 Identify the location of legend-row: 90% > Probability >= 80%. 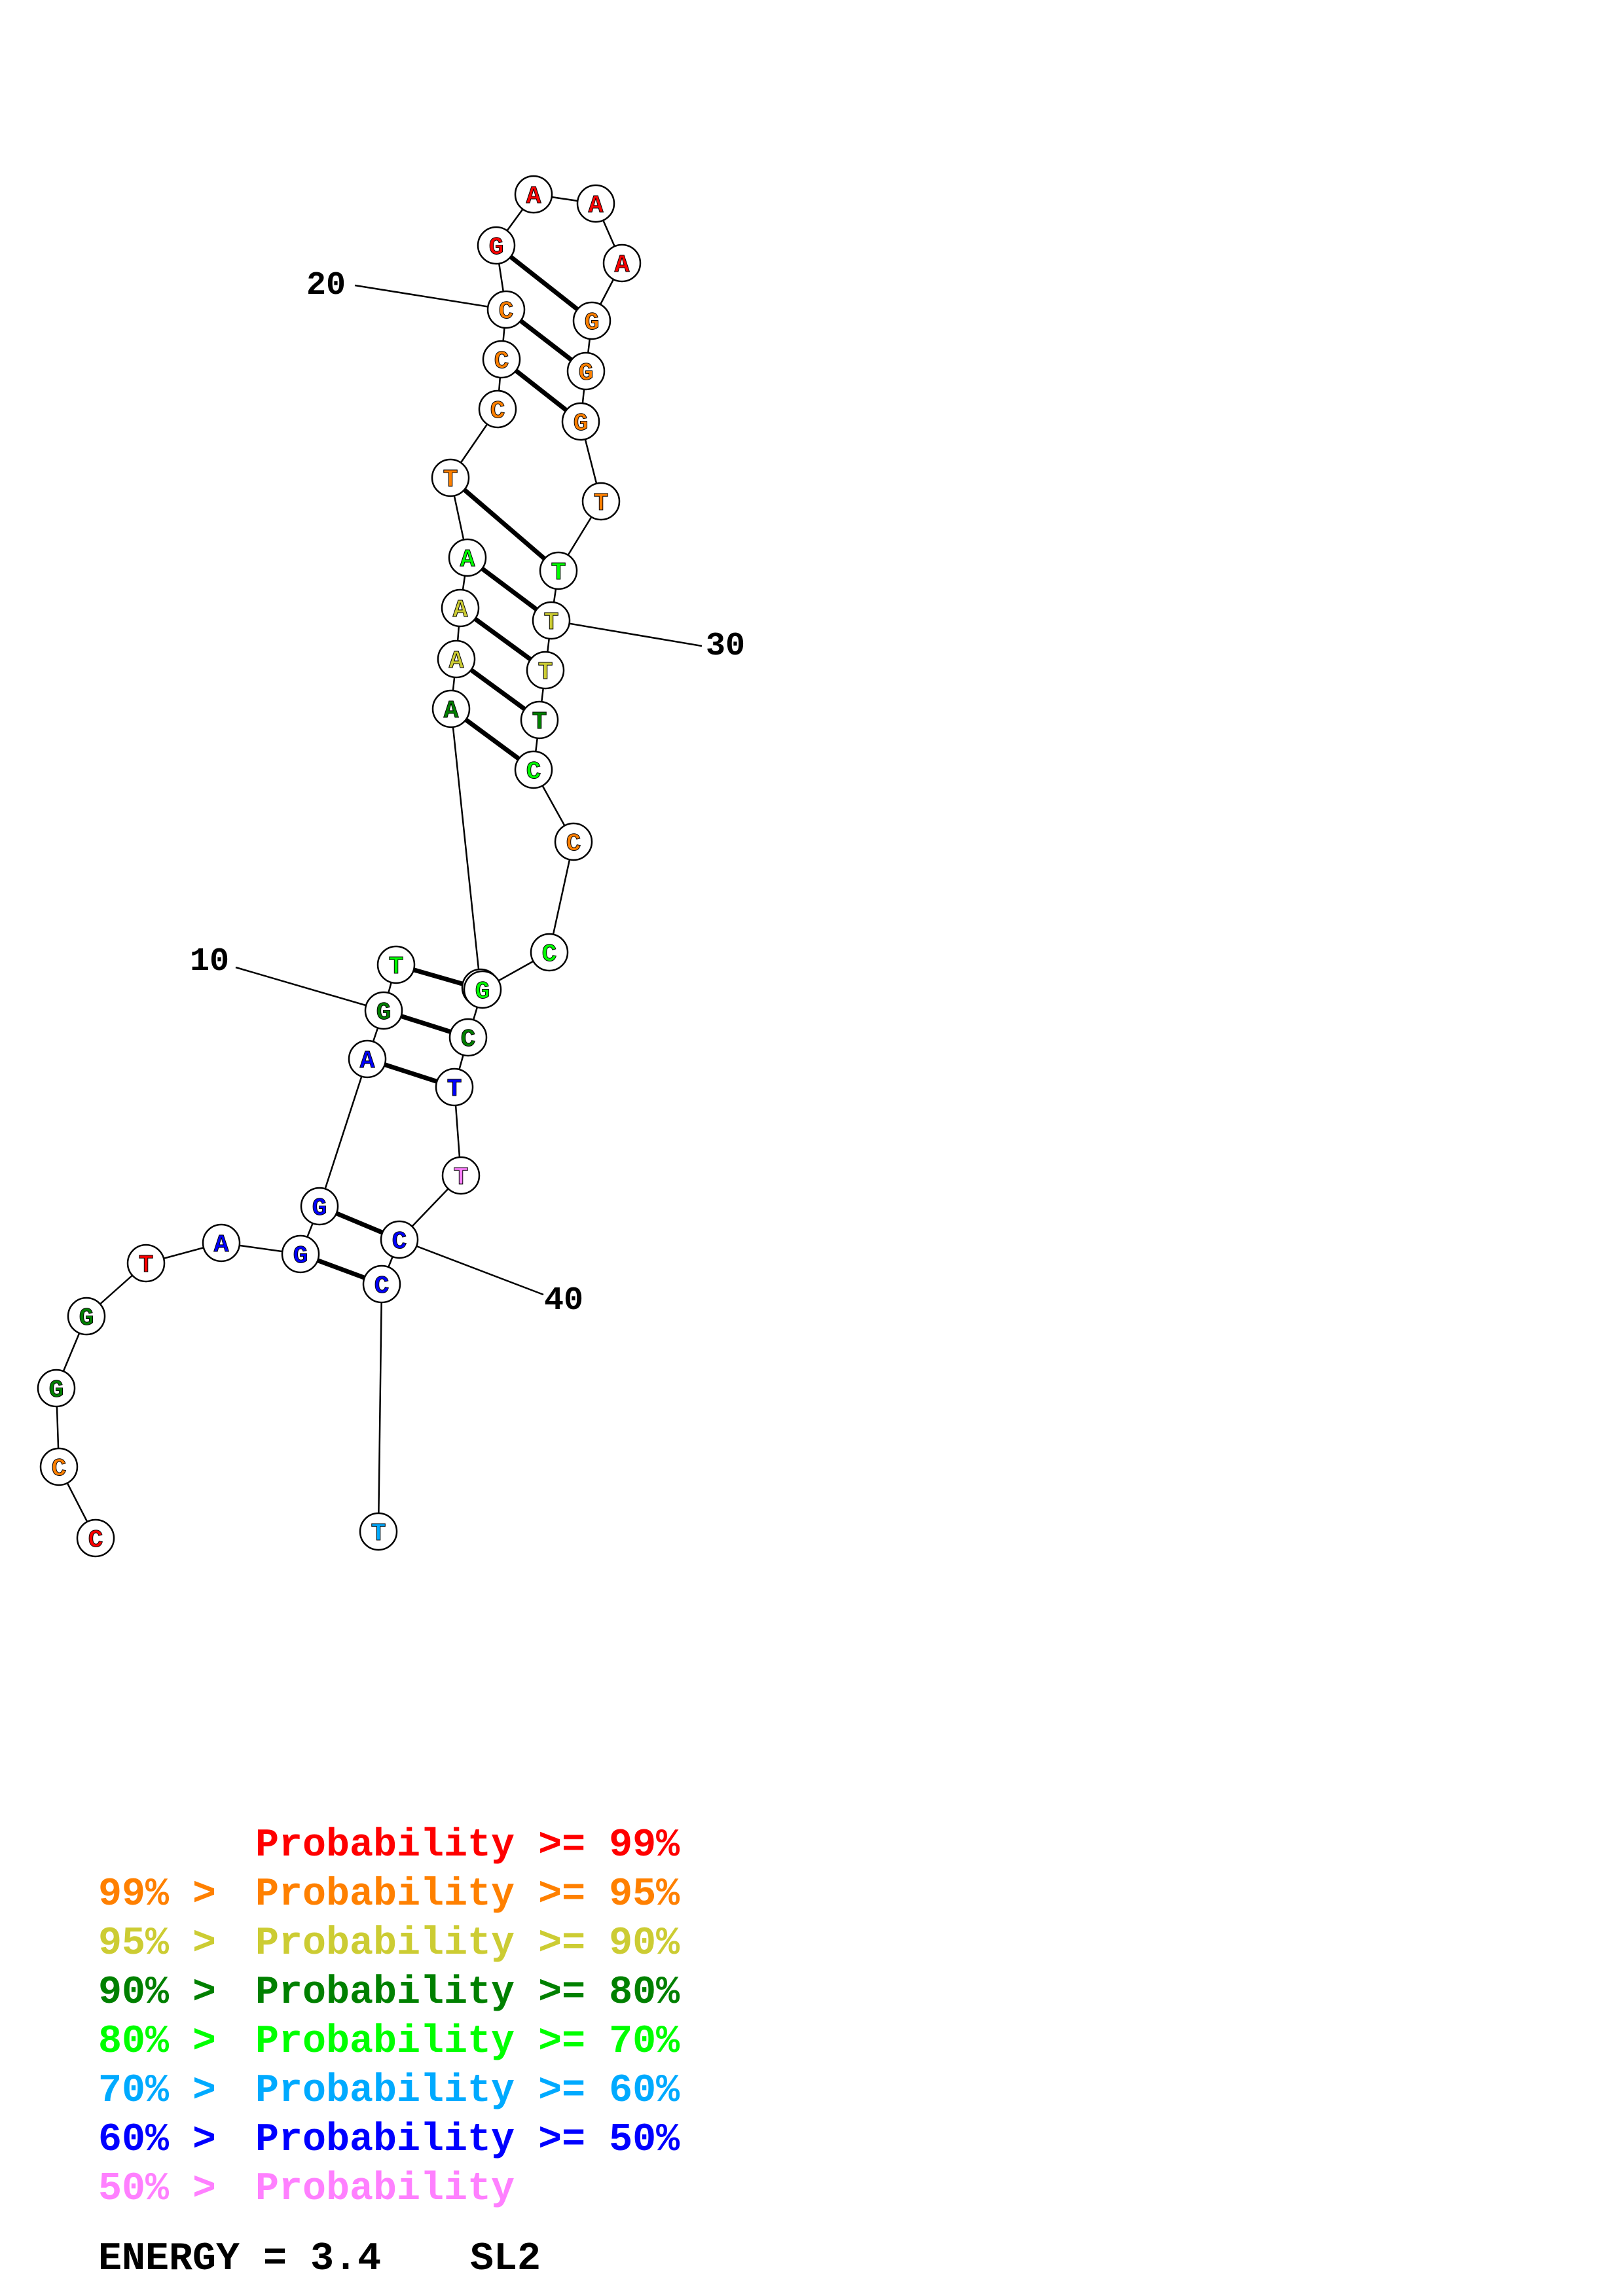
(389, 1993).